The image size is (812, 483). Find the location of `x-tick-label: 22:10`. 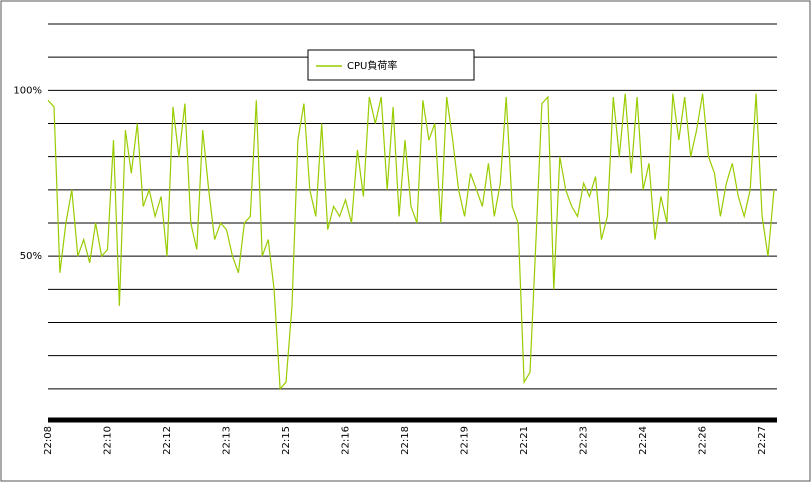

x-tick-label: 22:10 is located at coordinates (108, 440).